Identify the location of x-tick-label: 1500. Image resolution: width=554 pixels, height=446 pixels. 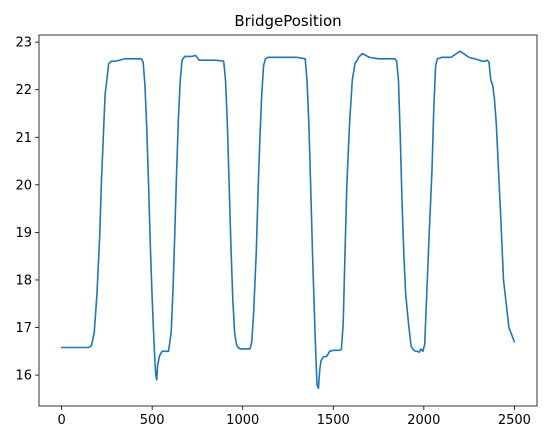
(333, 420).